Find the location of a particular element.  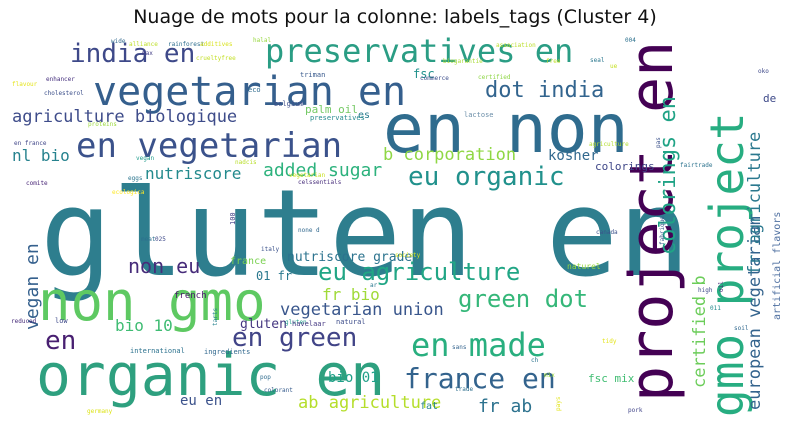

word-112: sans is located at coordinates (459, 347).